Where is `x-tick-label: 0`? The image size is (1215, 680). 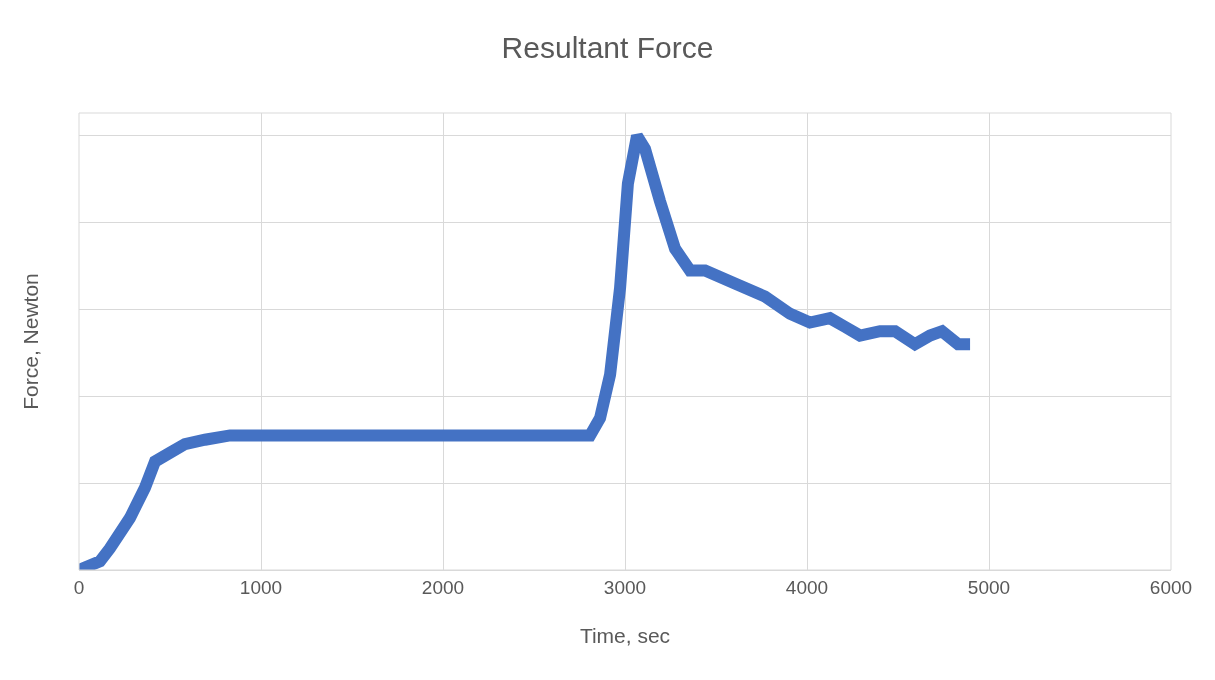 x-tick-label: 0 is located at coordinates (79, 587).